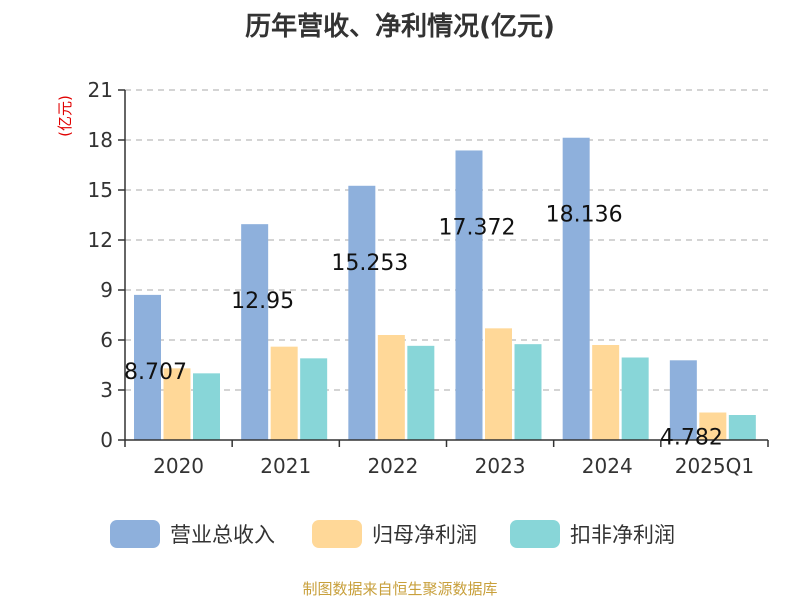 This screenshot has width=800, height=600. I want to click on y-tick-label: 0, so click(106, 440).